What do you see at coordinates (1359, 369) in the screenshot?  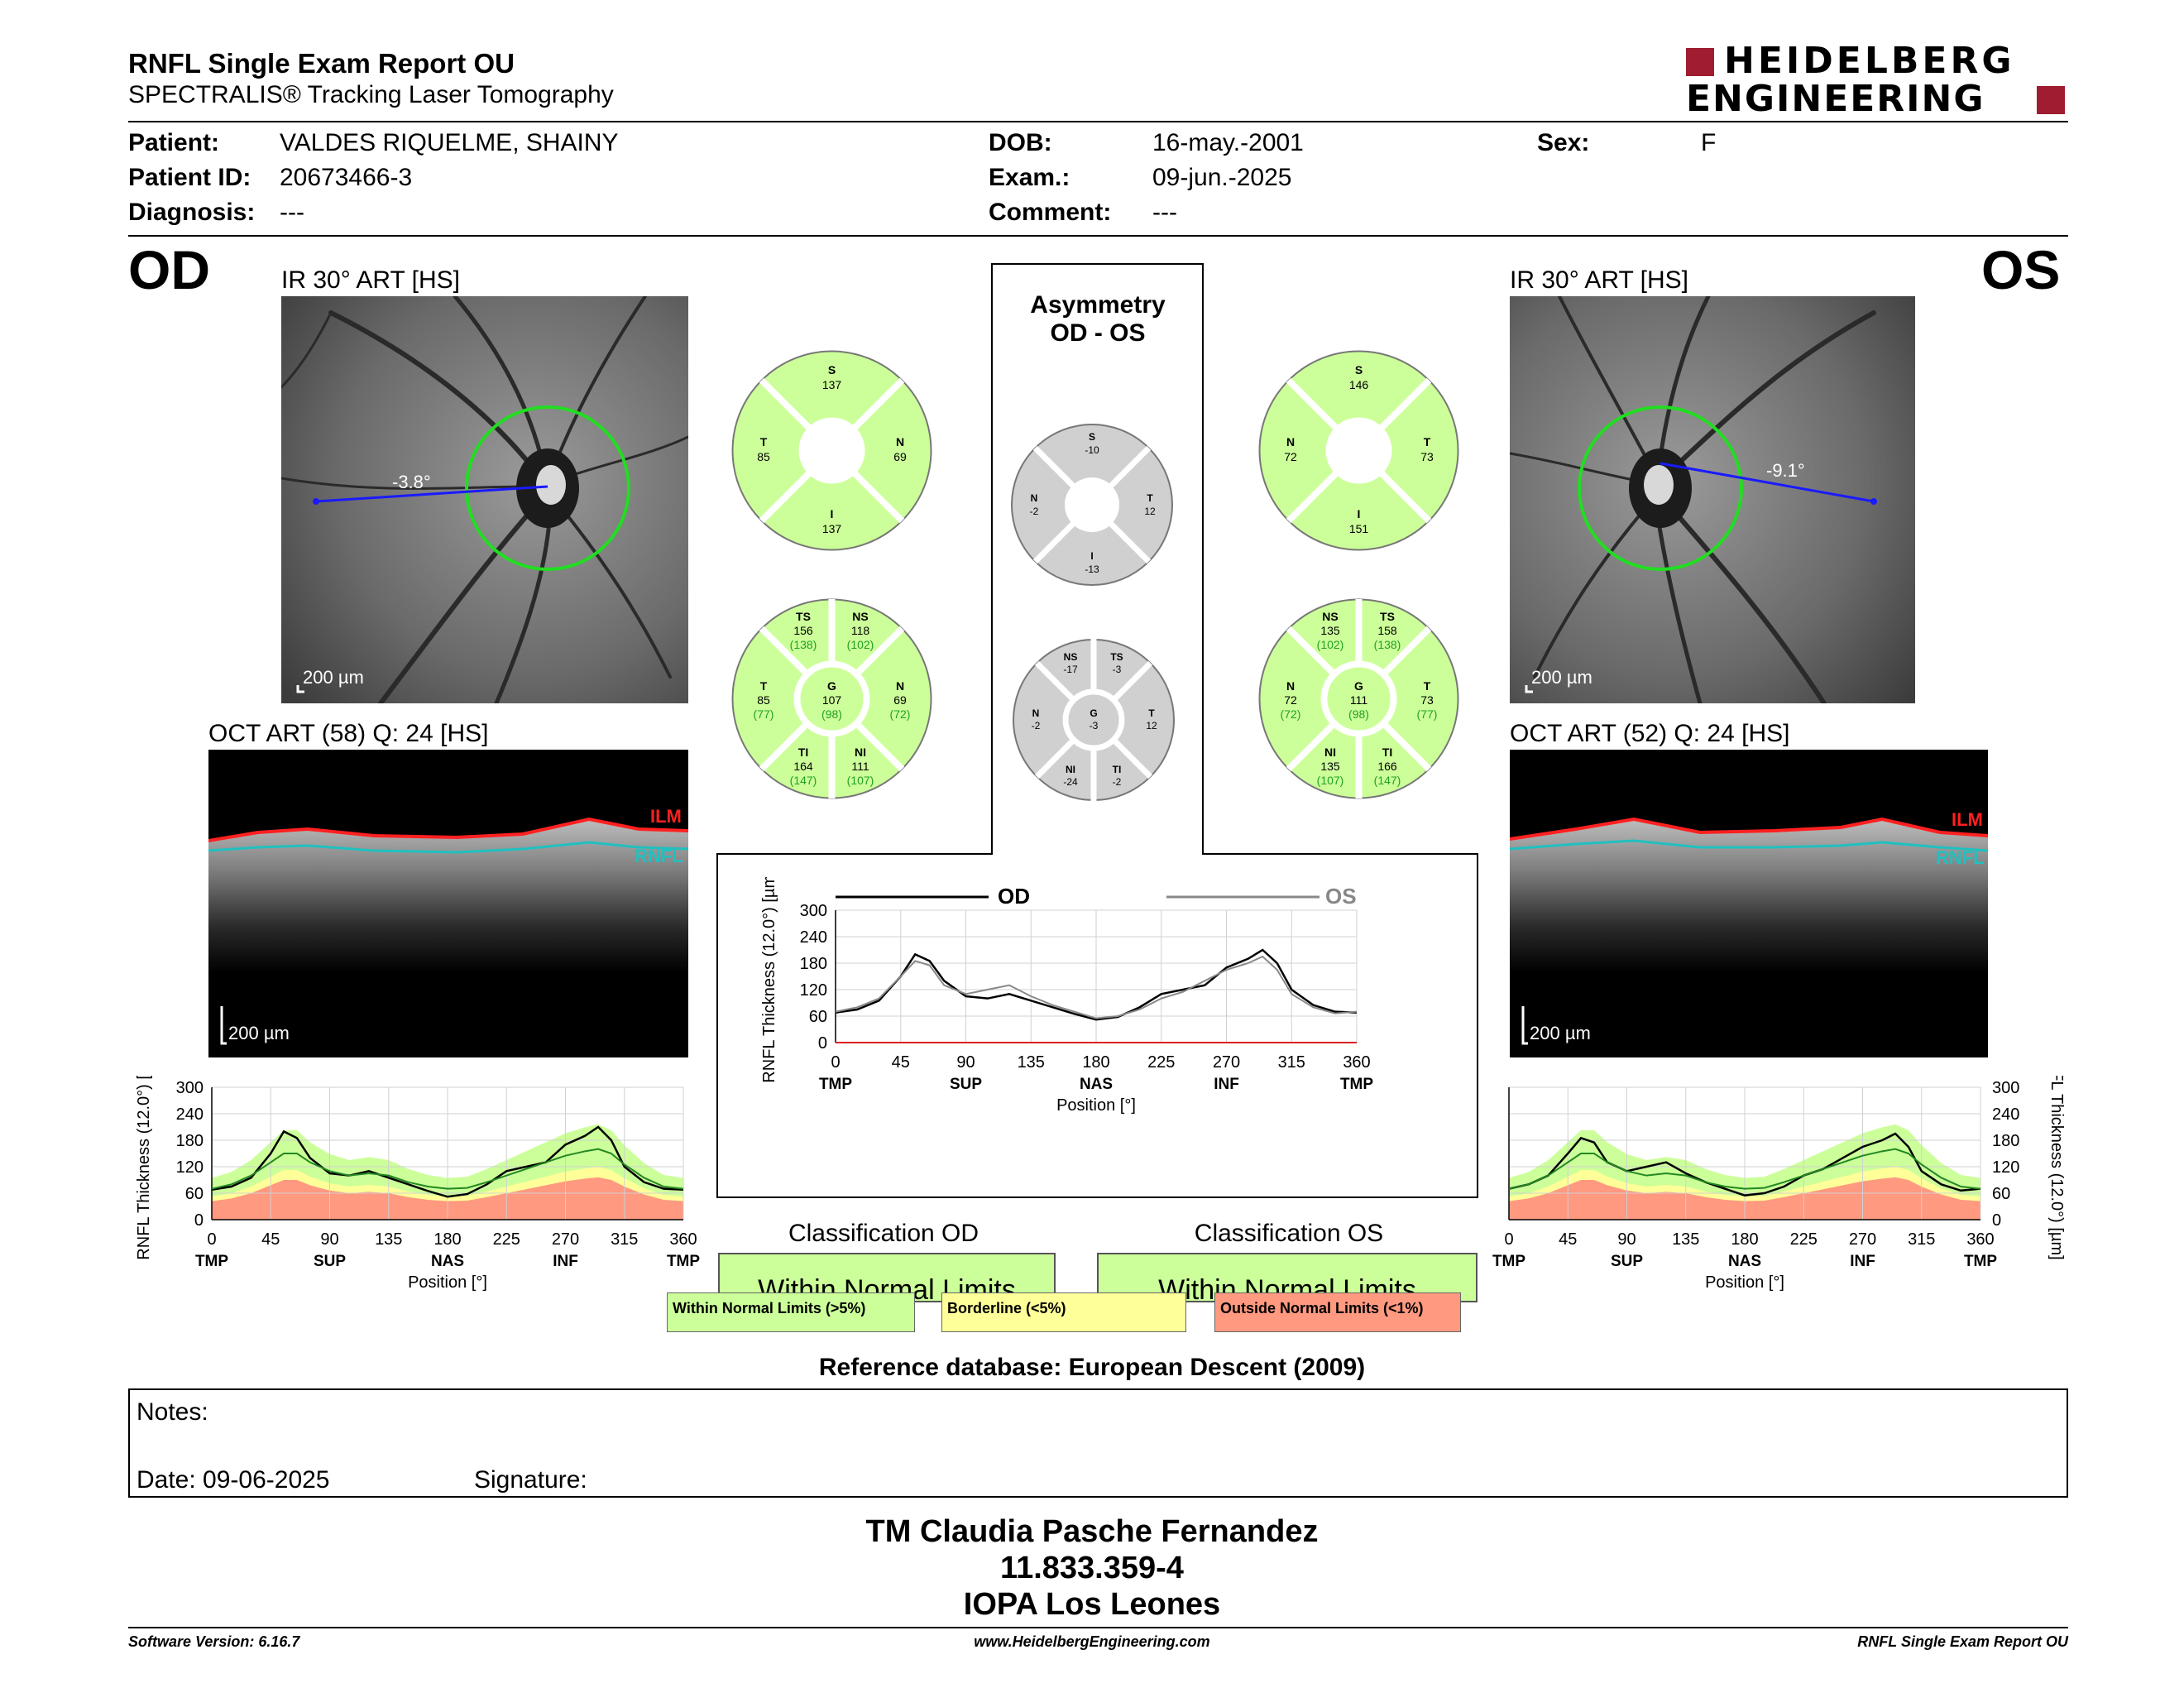 I see `svg-text: S` at bounding box center [1359, 369].